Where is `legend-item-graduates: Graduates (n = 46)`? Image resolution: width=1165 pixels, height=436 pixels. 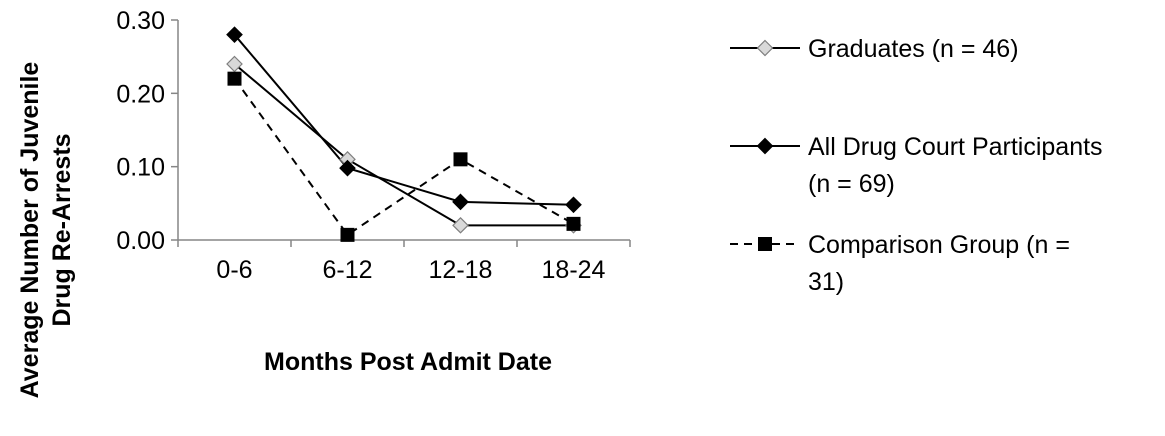
legend-item-graduates: Graduates (n = 46) is located at coordinates (874, 49).